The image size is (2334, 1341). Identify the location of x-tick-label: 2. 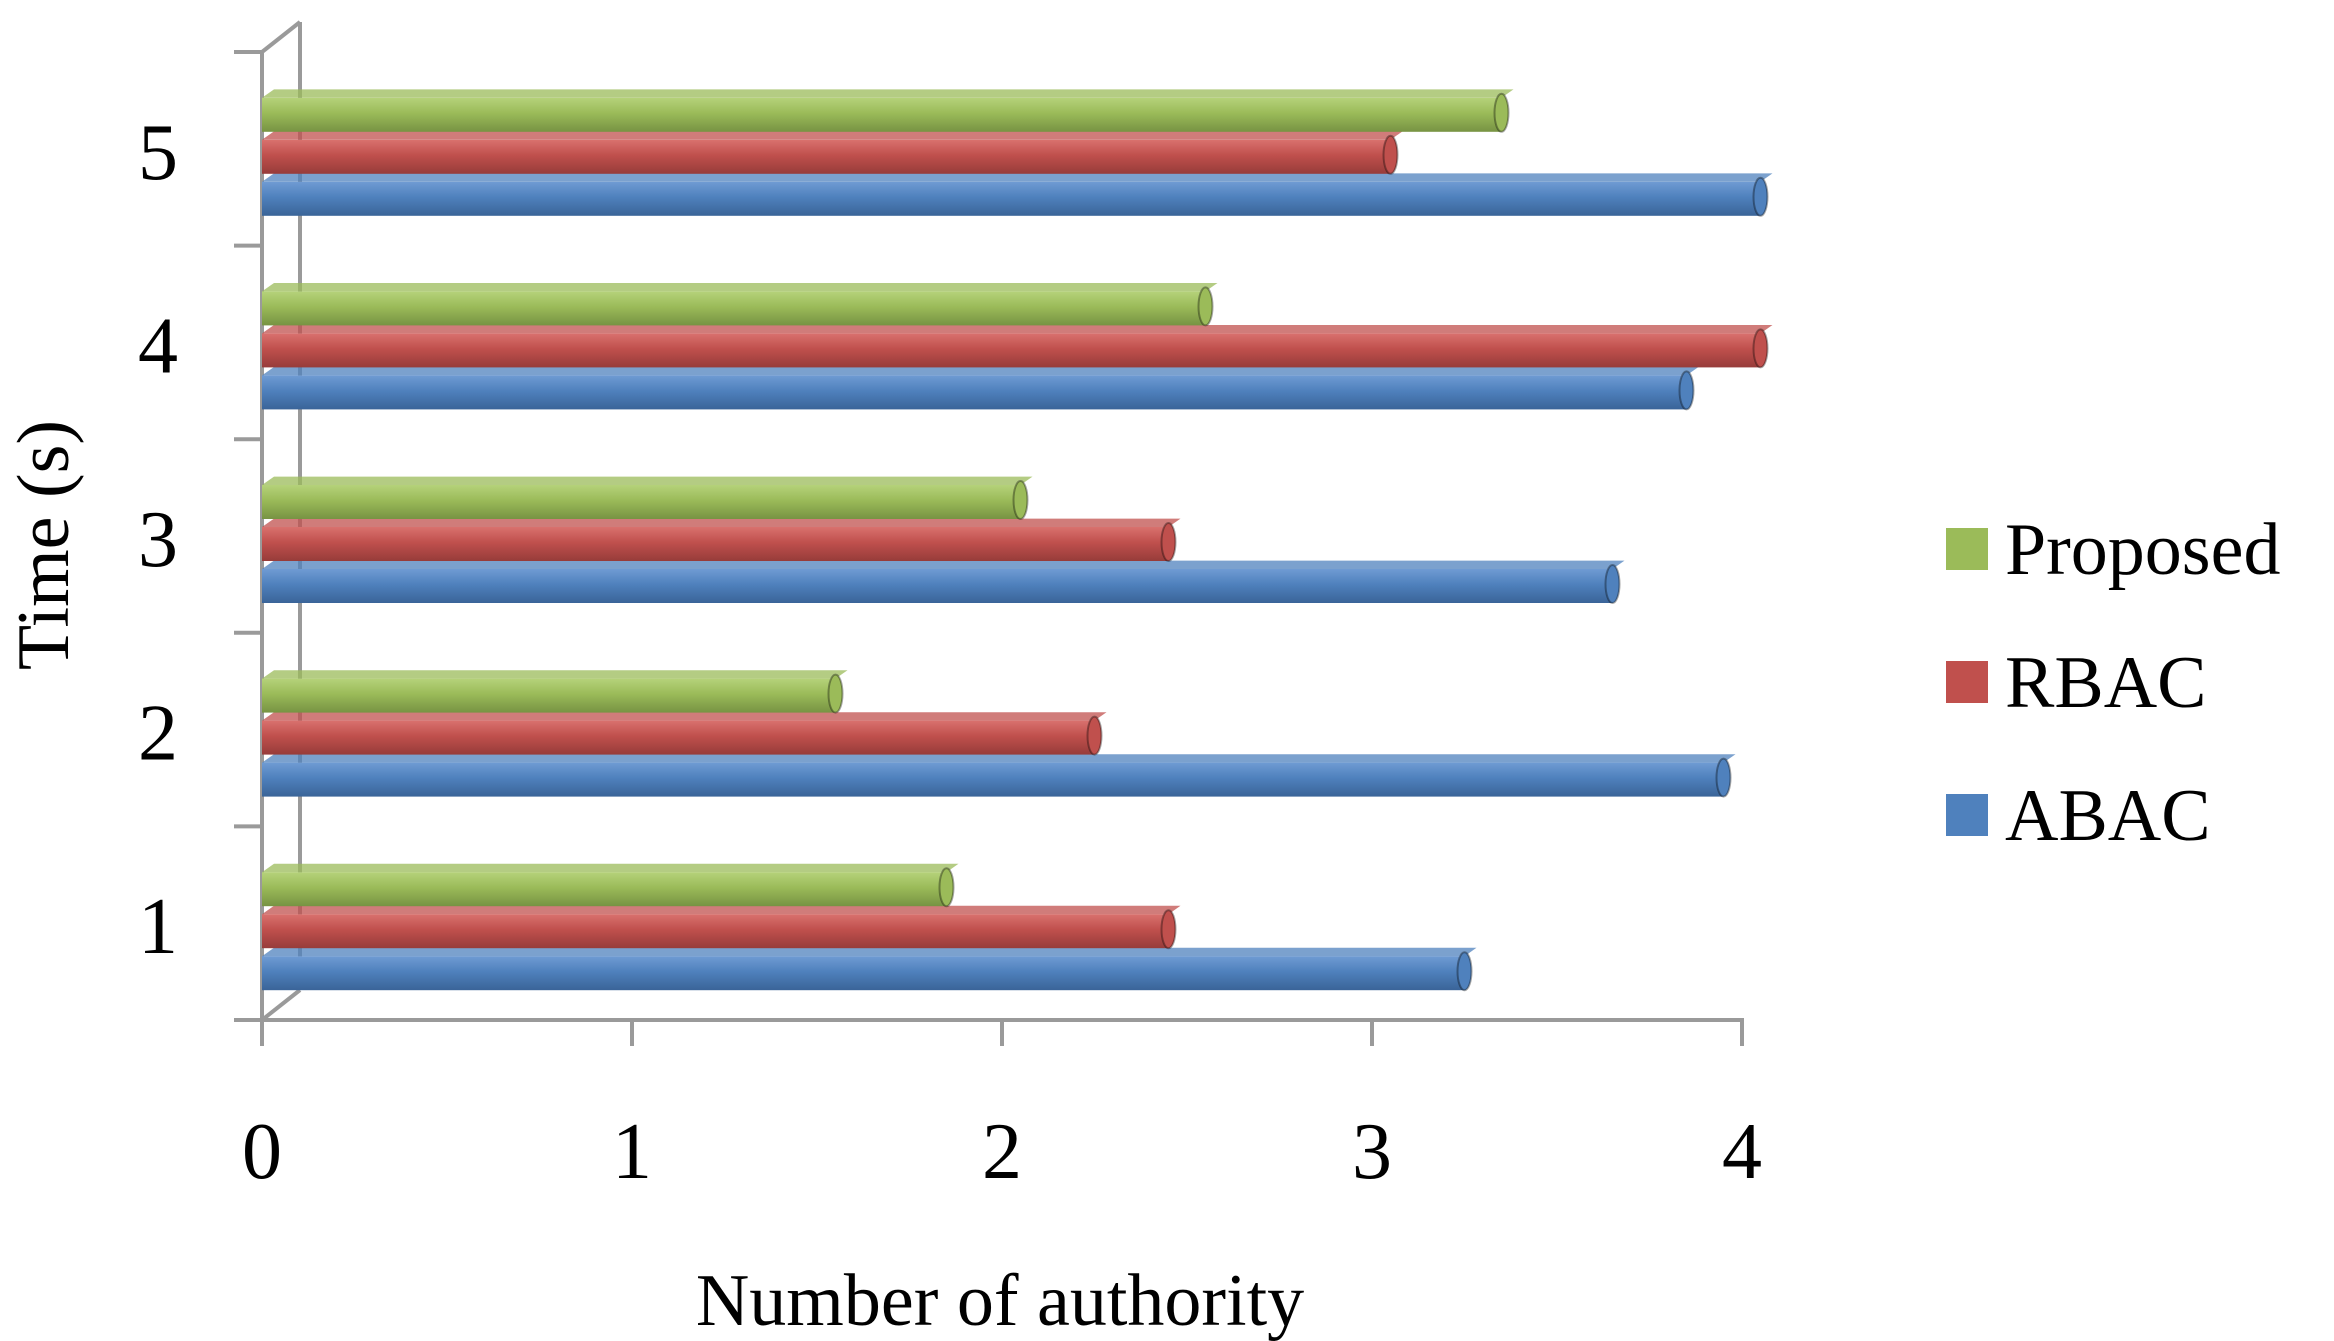
(1002, 1152).